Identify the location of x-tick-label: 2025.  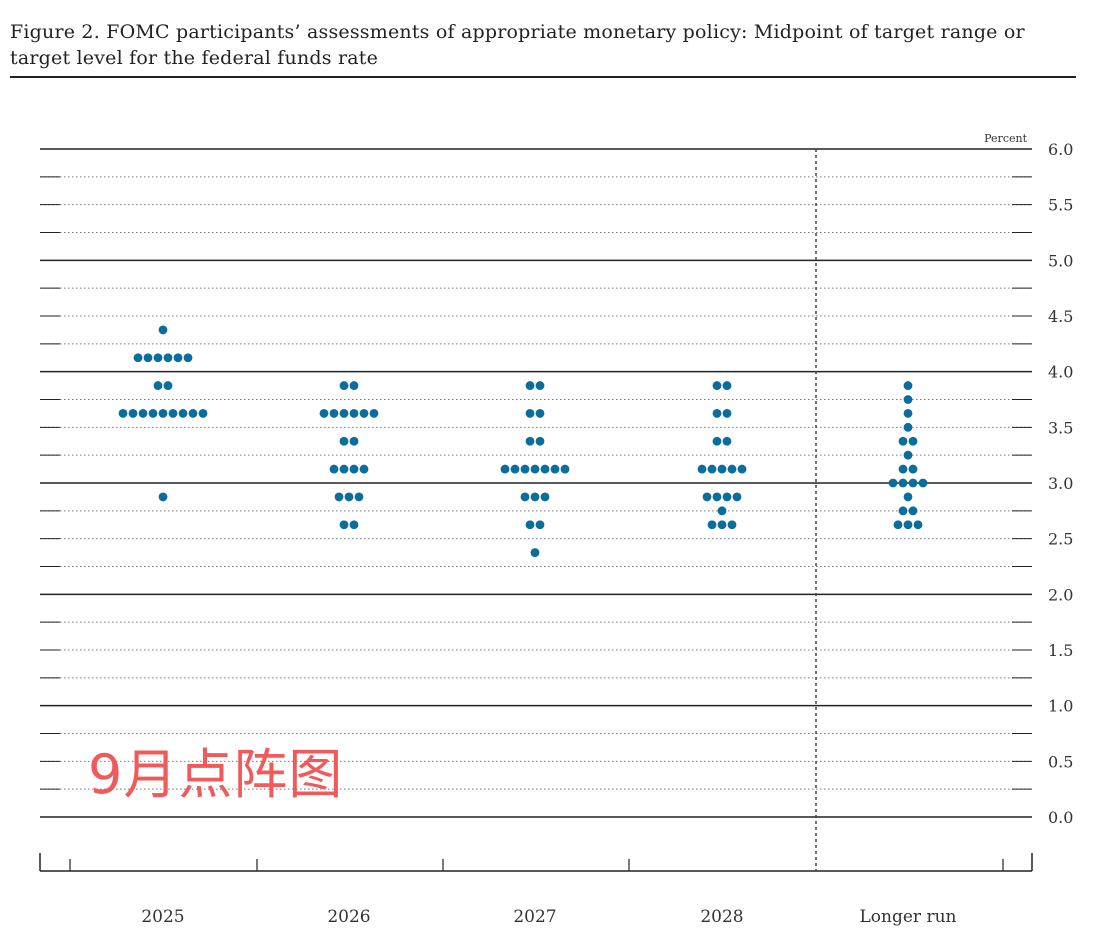
(162, 917).